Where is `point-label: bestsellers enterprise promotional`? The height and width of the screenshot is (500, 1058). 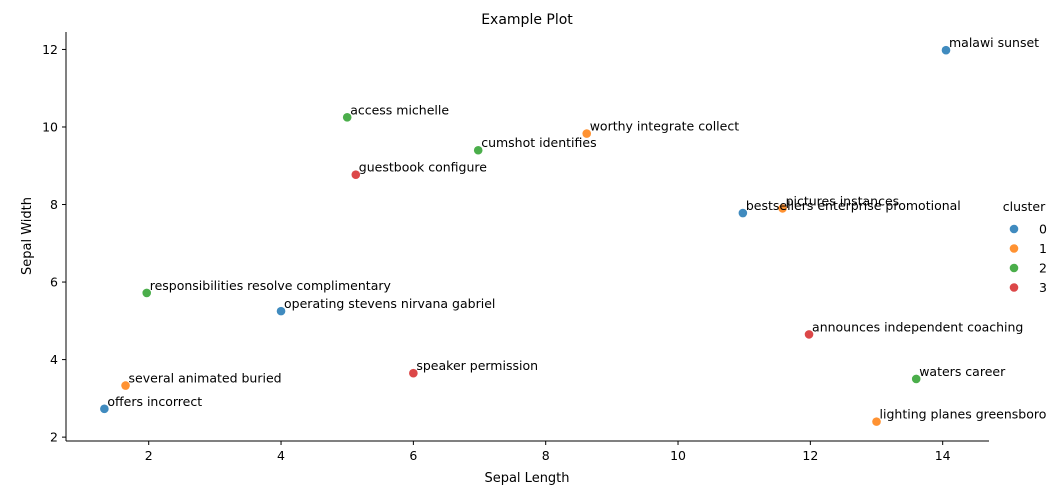
point-label: bestsellers enterprise promotional is located at coordinates (853, 205).